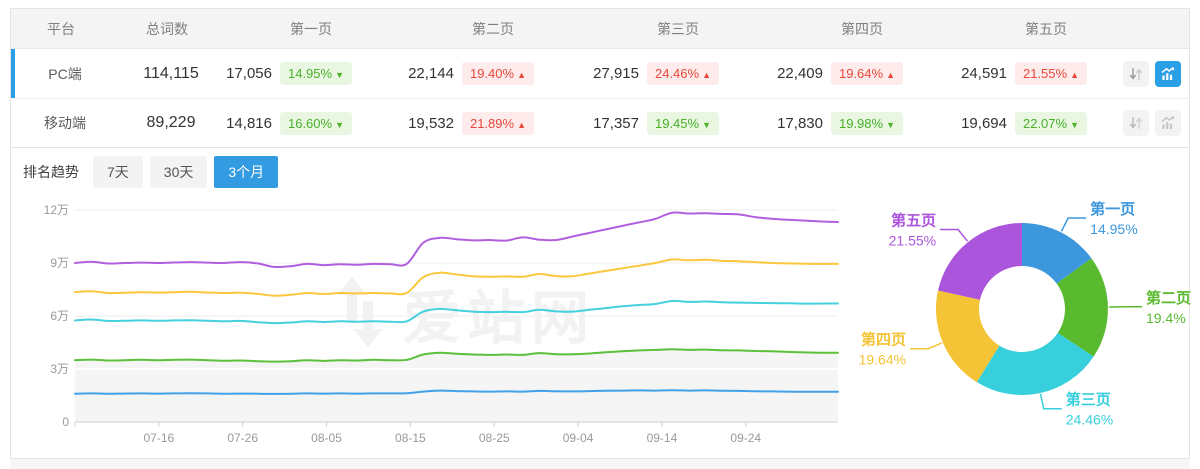 The height and width of the screenshot is (469, 1200). I want to click on page3-count: 17,357, so click(616, 123).